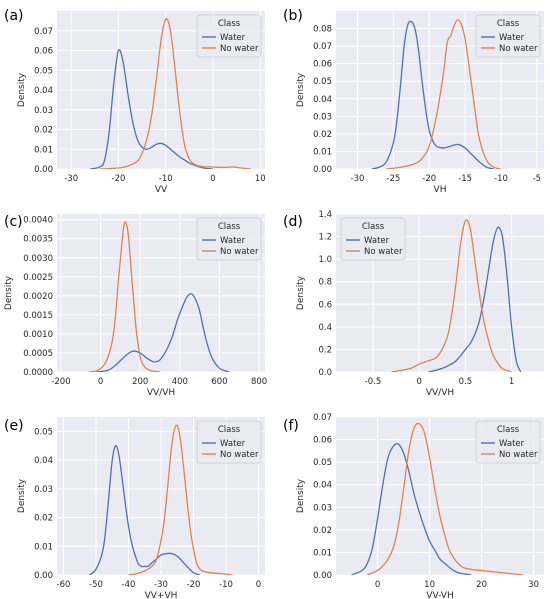  I want to click on x-axis-label: VV-VH, so click(439, 595).